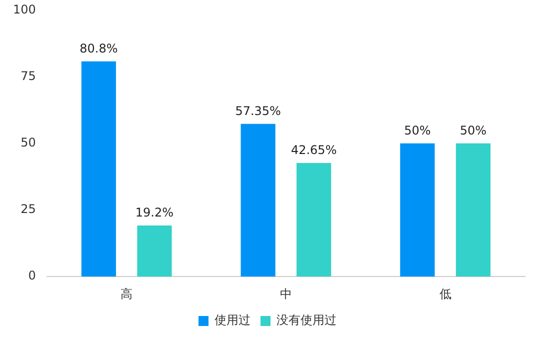  What do you see at coordinates (24, 9) in the screenshot?
I see `y-tick-label: 100` at bounding box center [24, 9].